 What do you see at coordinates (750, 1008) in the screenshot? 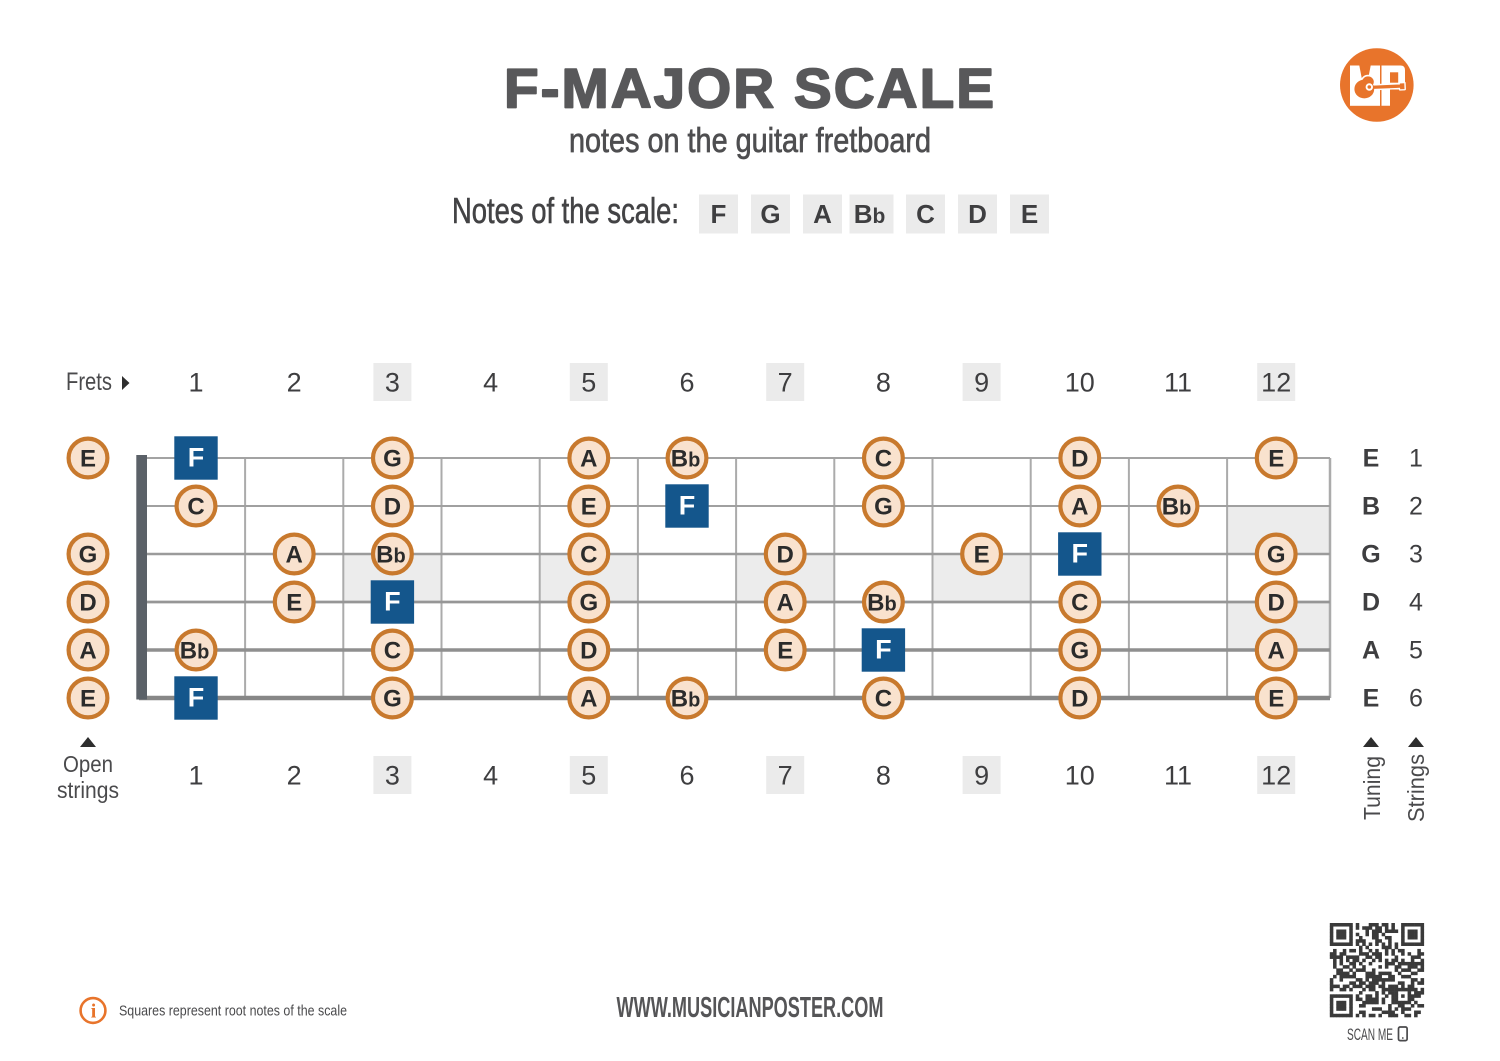
I see `svg-text: WWW.MUSICIANPOSTER.COM` at bounding box center [750, 1008].